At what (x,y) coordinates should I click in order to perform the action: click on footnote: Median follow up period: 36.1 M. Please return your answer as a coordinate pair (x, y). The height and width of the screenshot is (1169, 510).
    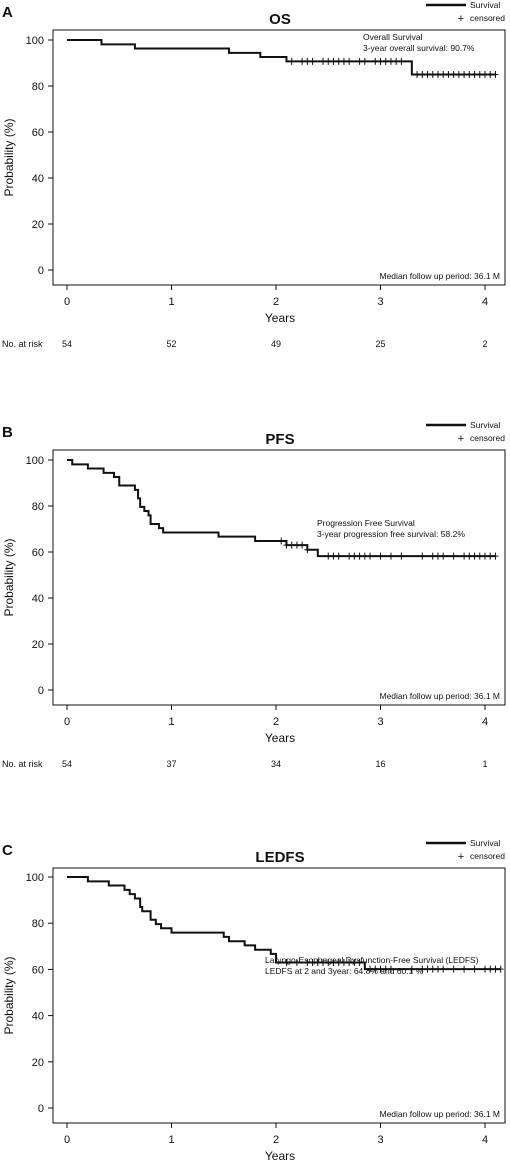
    Looking at the image, I should click on (440, 696).